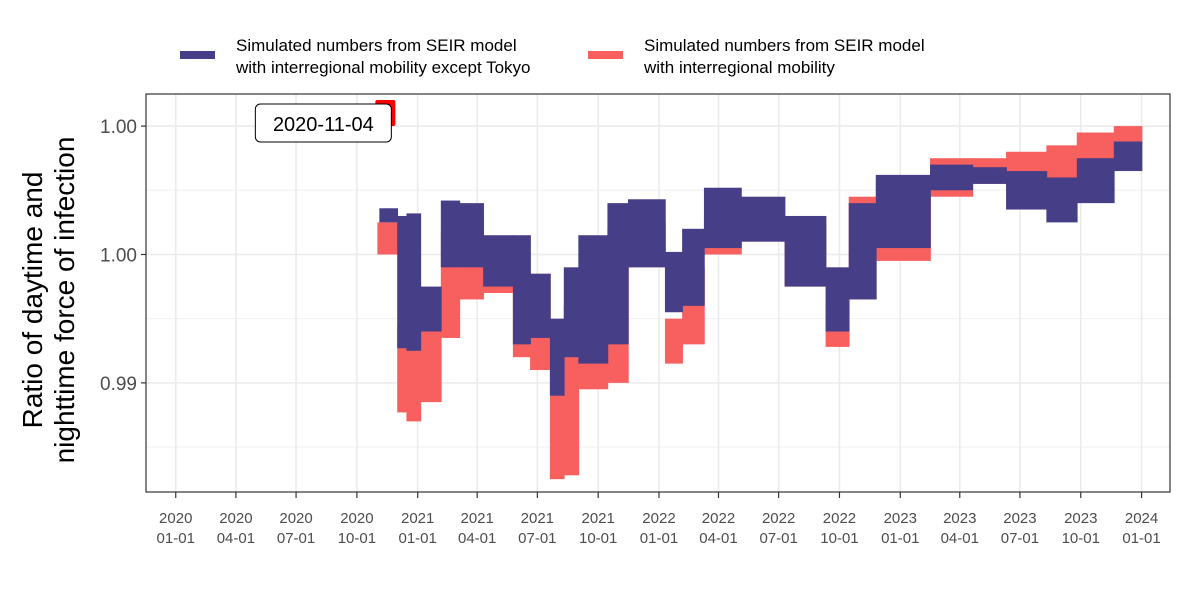 Image resolution: width=1200 pixels, height=600 pixels. I want to click on x-tick-label-year-12: 2023, so click(900, 518).